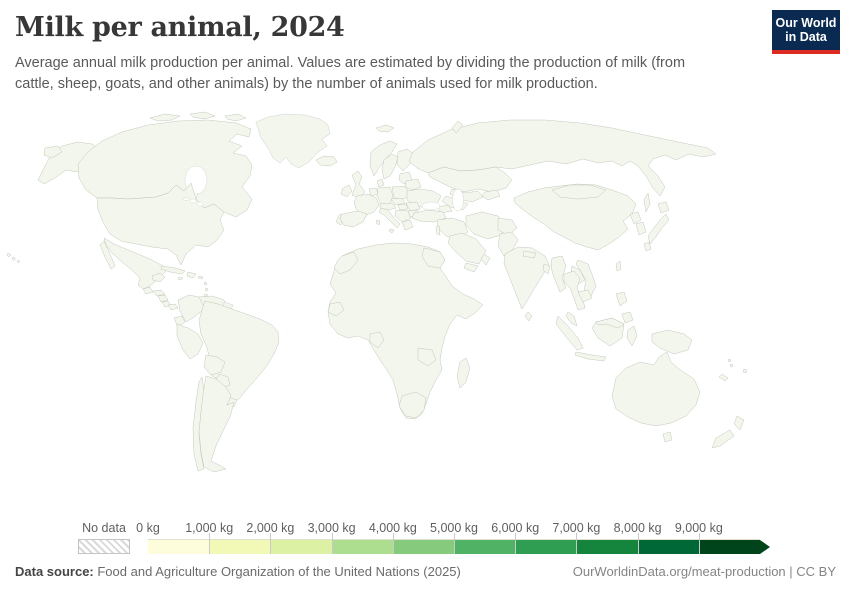 The image size is (850, 600). I want to click on country-honduras, so click(159, 293).